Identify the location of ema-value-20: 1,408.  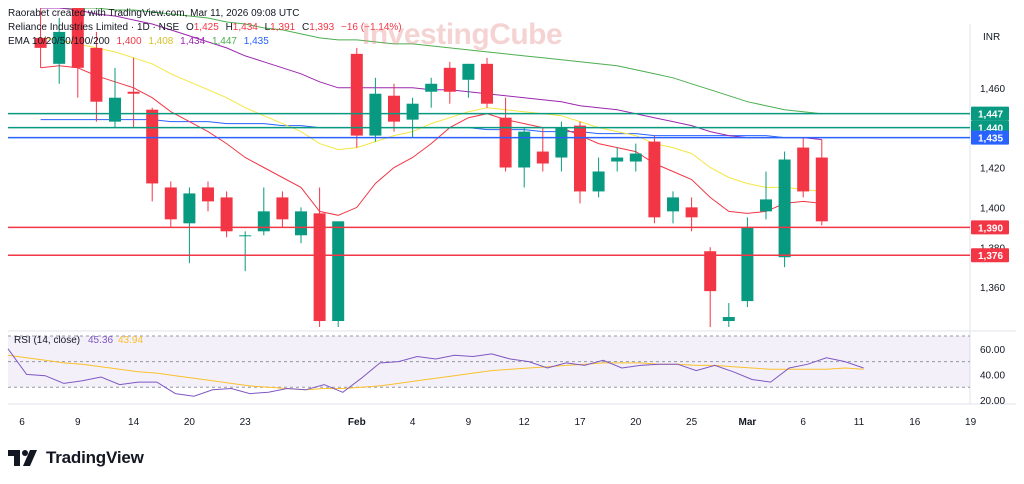
(161, 41).